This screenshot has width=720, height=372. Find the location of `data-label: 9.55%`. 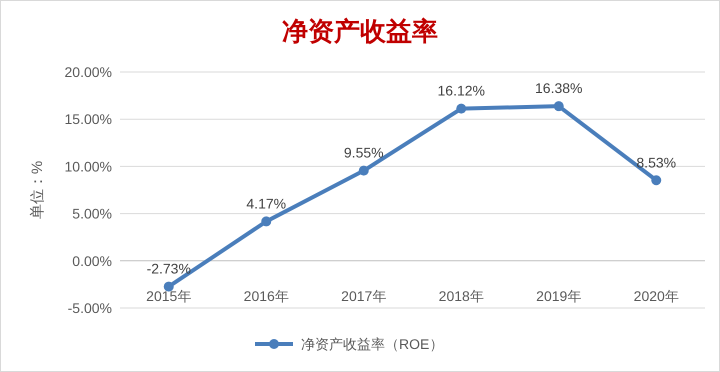

data-label: 9.55% is located at coordinates (364, 152).